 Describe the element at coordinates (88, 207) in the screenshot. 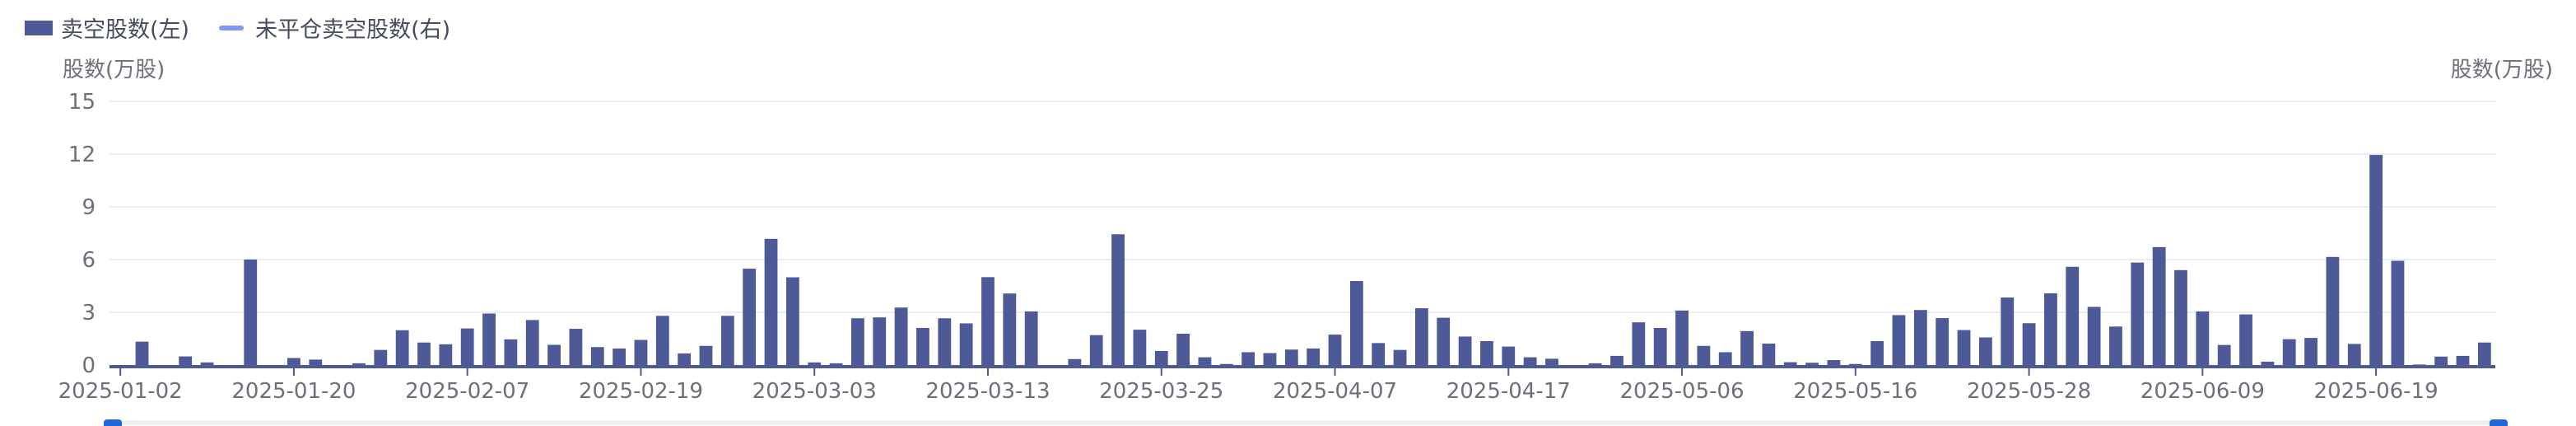

I see `y-tick-label: 9` at that location.